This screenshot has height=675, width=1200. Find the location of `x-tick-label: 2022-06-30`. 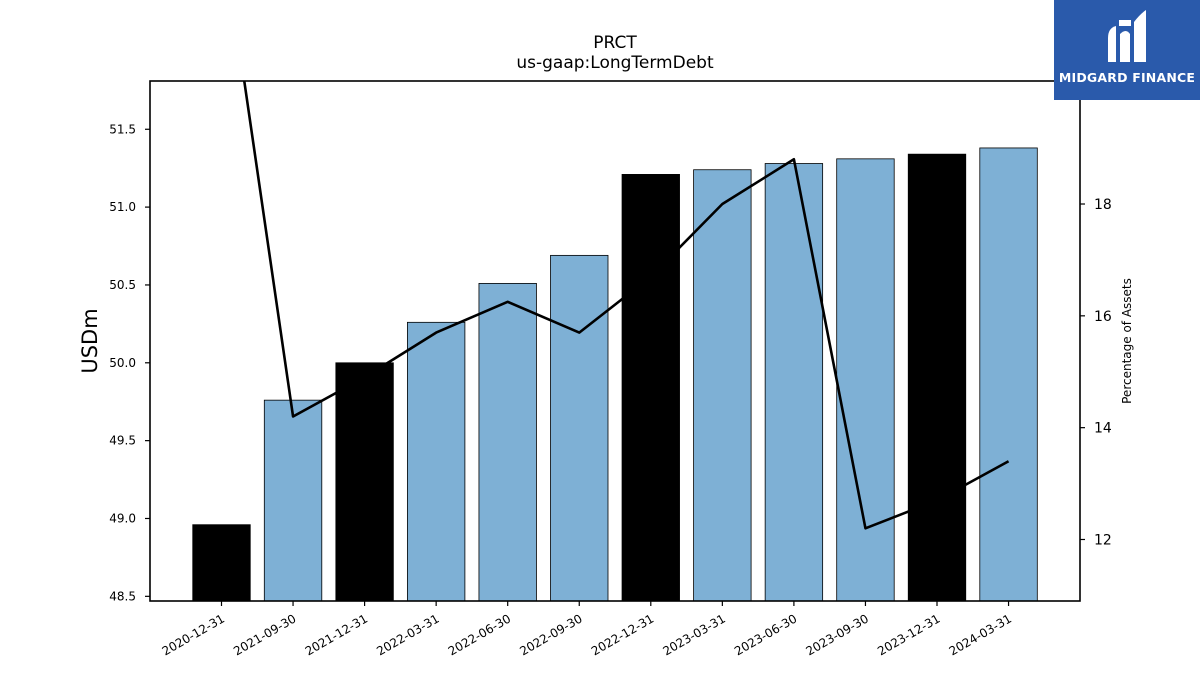

x-tick-label: 2022-06-30 is located at coordinates (479, 634).